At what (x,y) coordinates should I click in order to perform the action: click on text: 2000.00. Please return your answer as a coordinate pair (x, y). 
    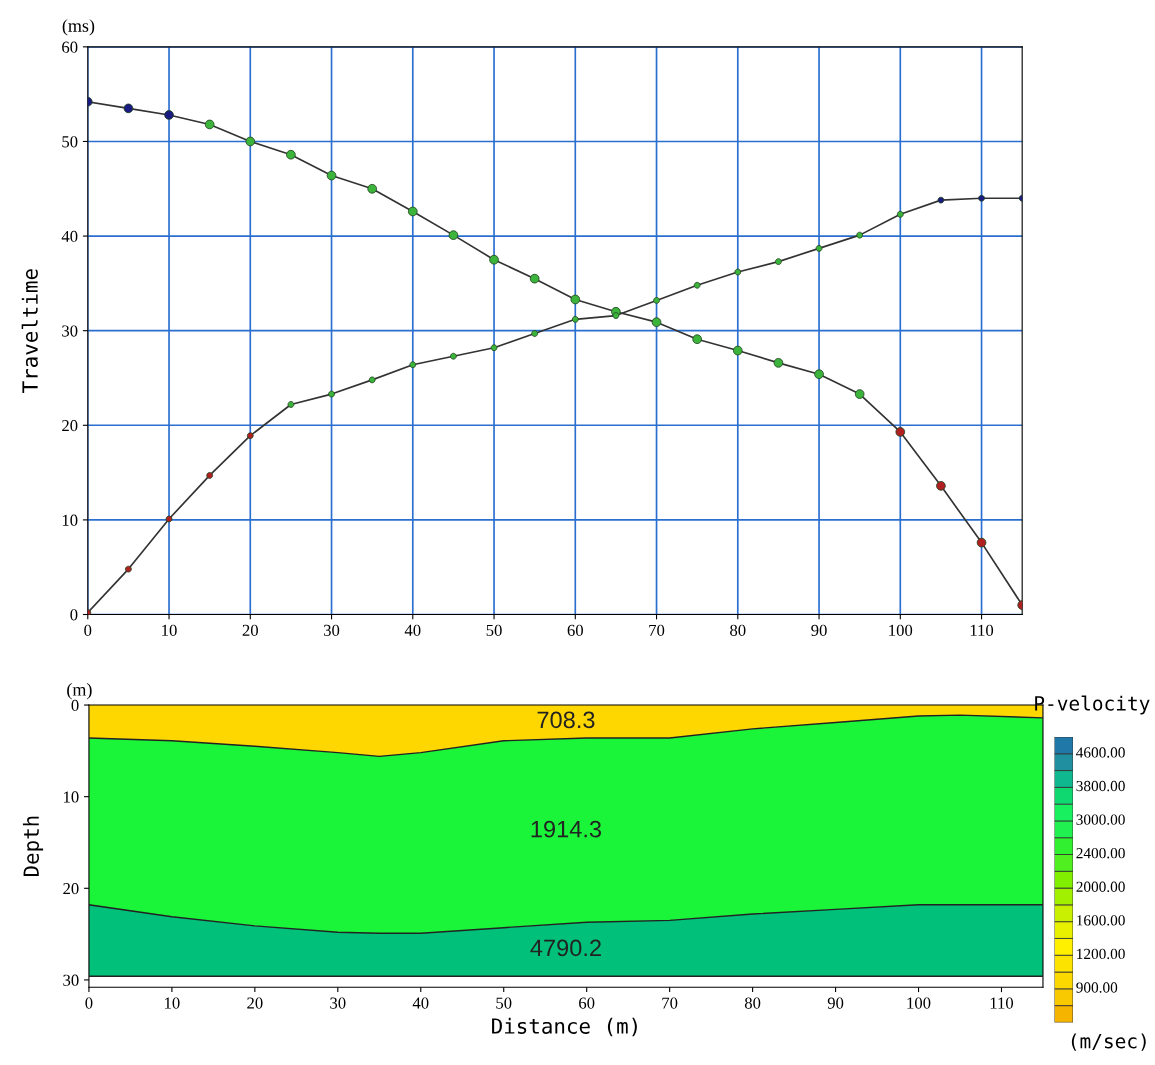
    Looking at the image, I should click on (1100, 886).